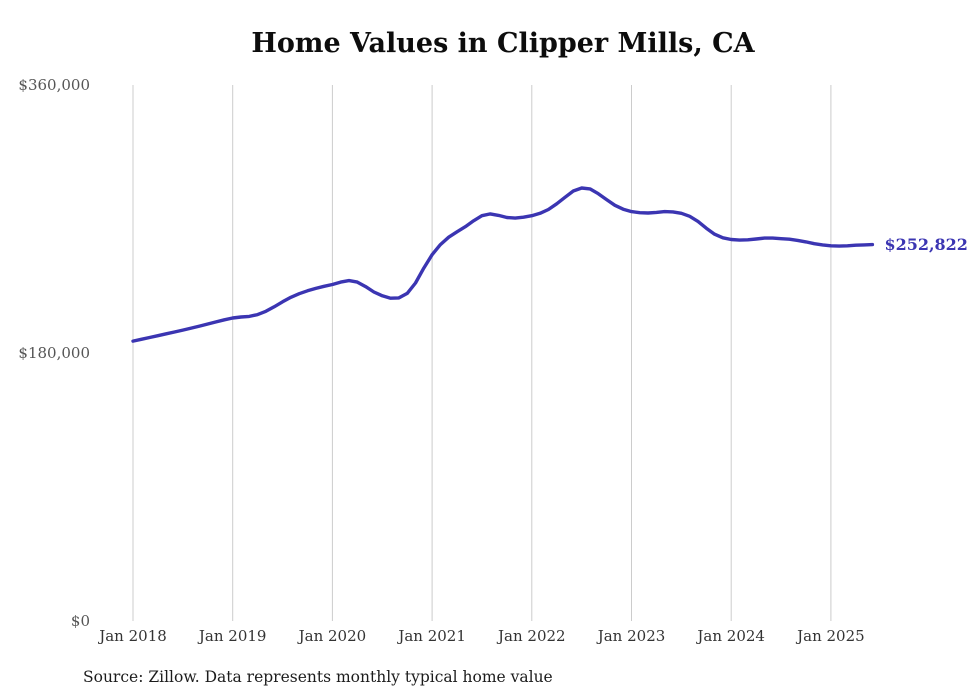  I want to click on x-tick-label: Jan 2022, so click(532, 636).